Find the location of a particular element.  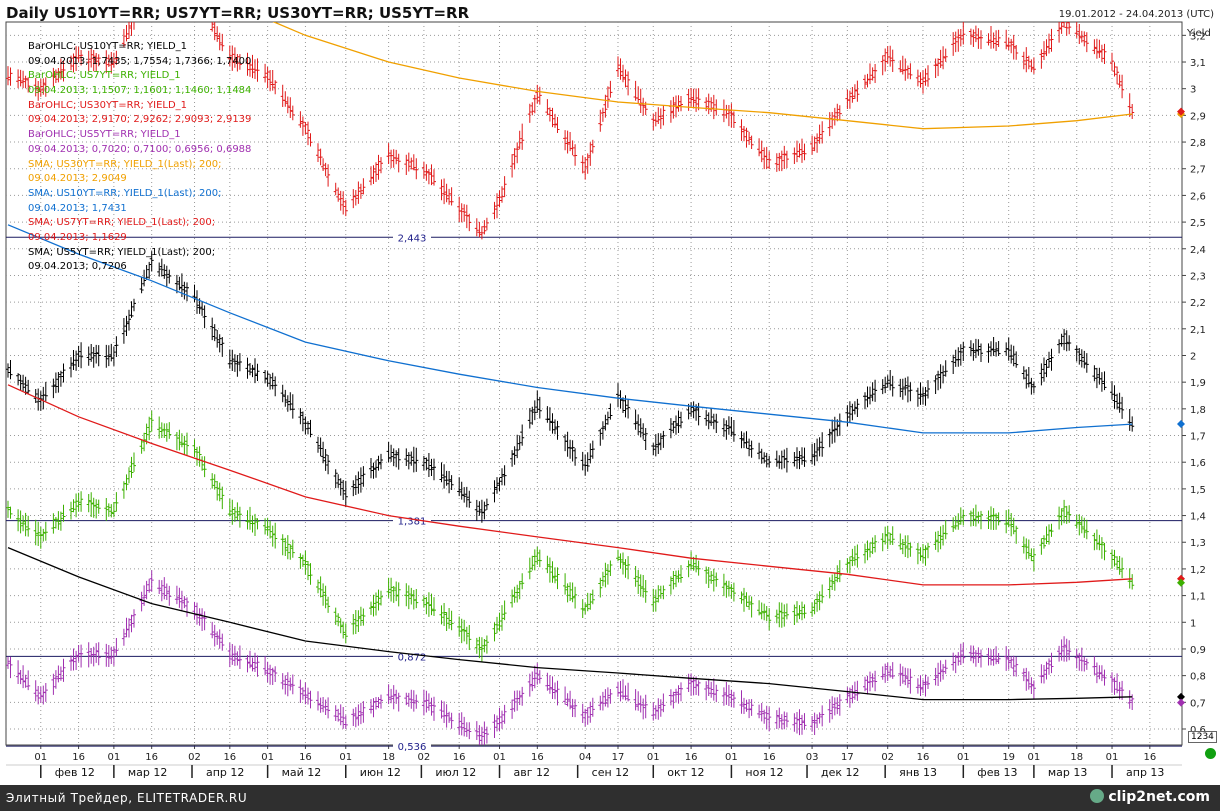

corner-tag: 1234 is located at coordinates (1202, 737).